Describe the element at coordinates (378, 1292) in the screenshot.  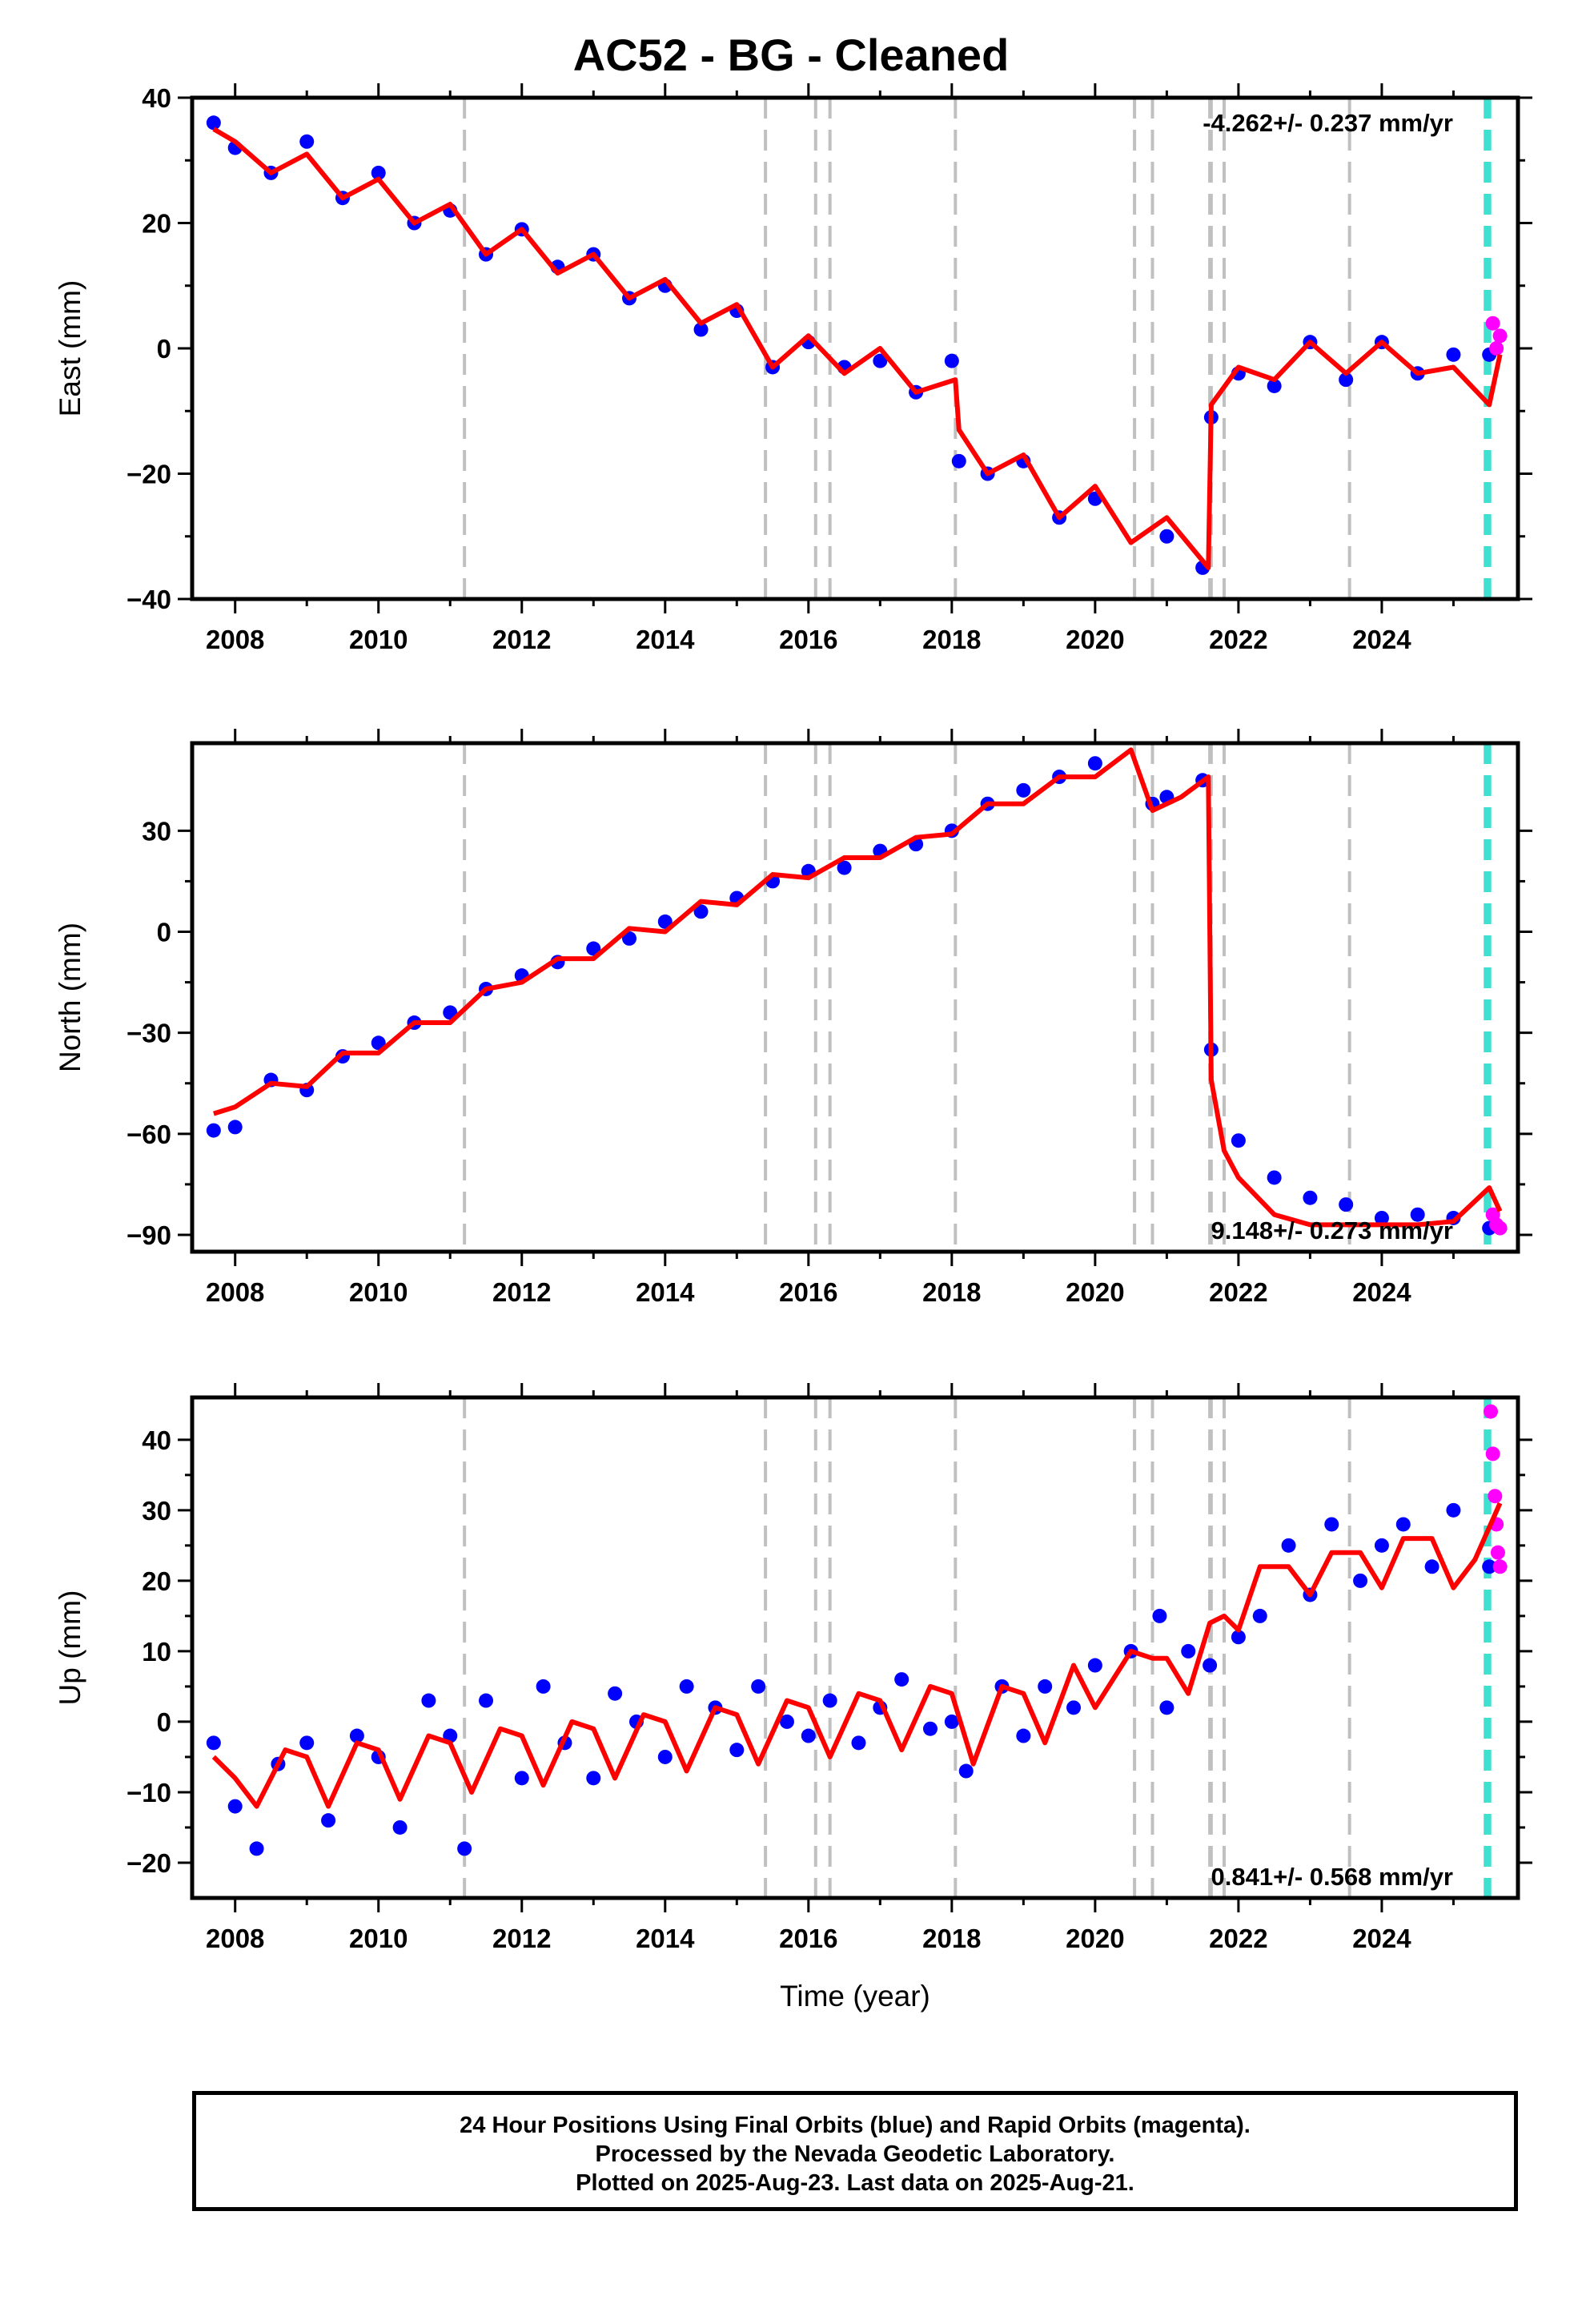
I see `panel-2-x-tick-label-2010: 2010` at that location.